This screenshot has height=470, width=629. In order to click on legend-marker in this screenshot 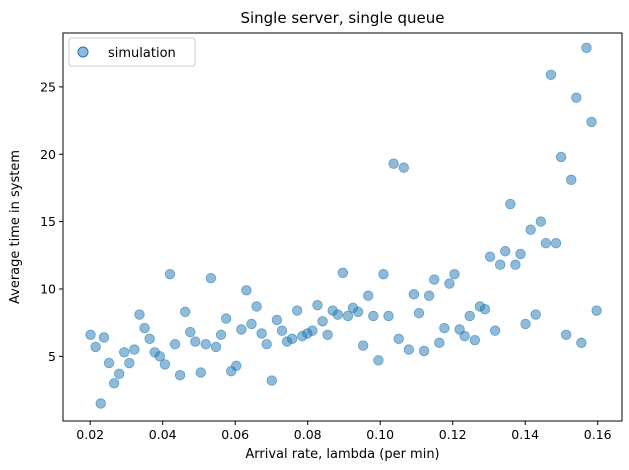, I will do `click(83, 52)`.